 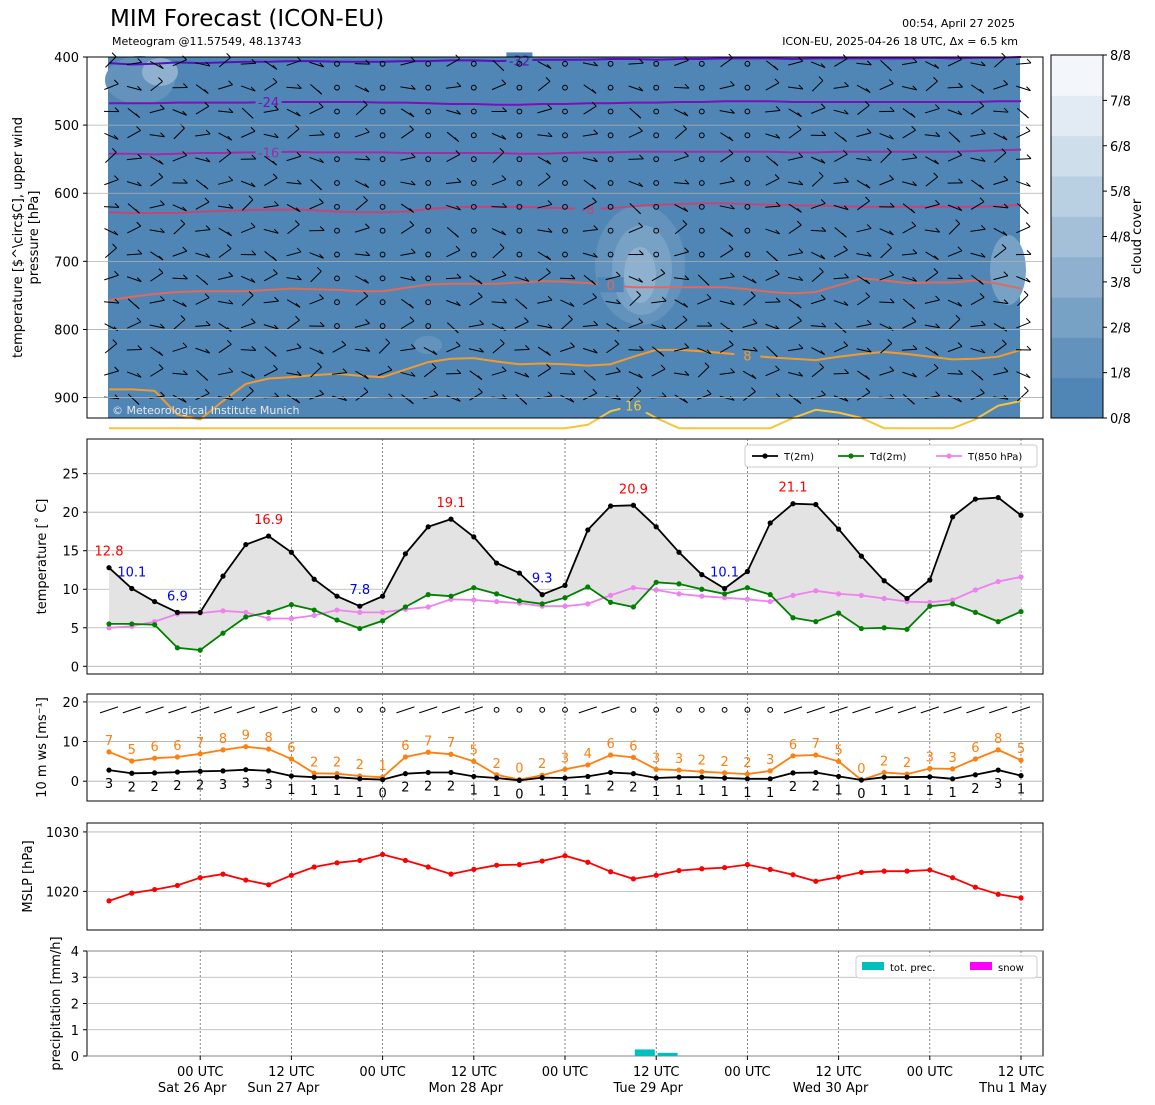 What do you see at coordinates (177, 612) in the screenshot?
I see `t2m-point` at bounding box center [177, 612].